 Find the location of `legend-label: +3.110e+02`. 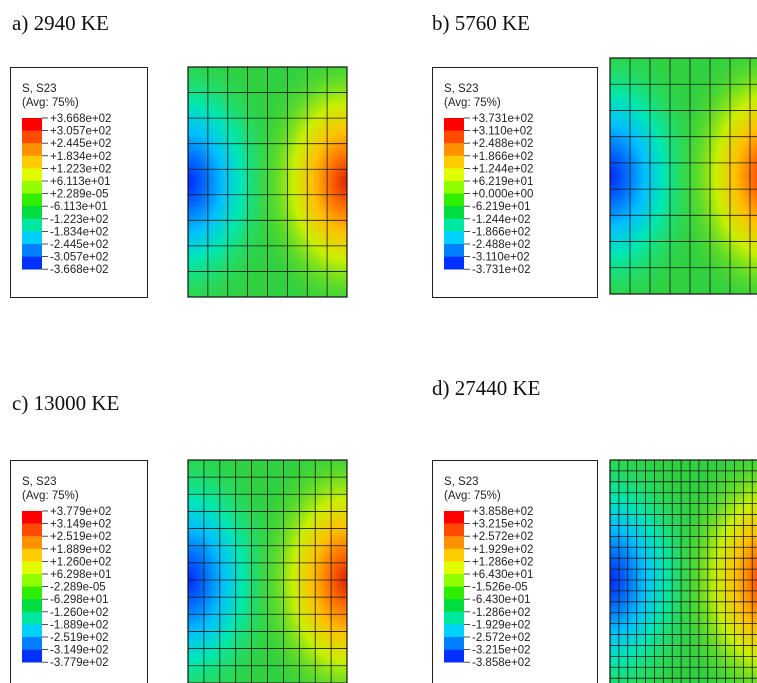

legend-label: +3.110e+02 is located at coordinates (502, 132).